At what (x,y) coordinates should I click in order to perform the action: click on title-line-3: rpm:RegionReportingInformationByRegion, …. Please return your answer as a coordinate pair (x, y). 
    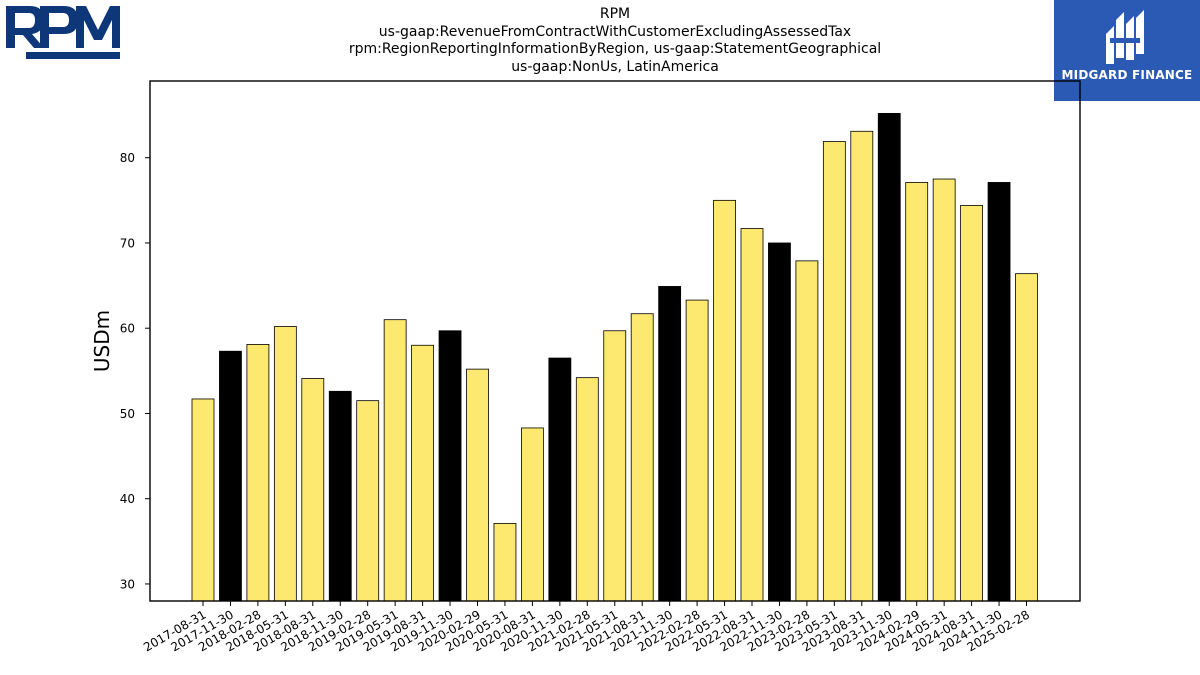
    Looking at the image, I should click on (615, 49).